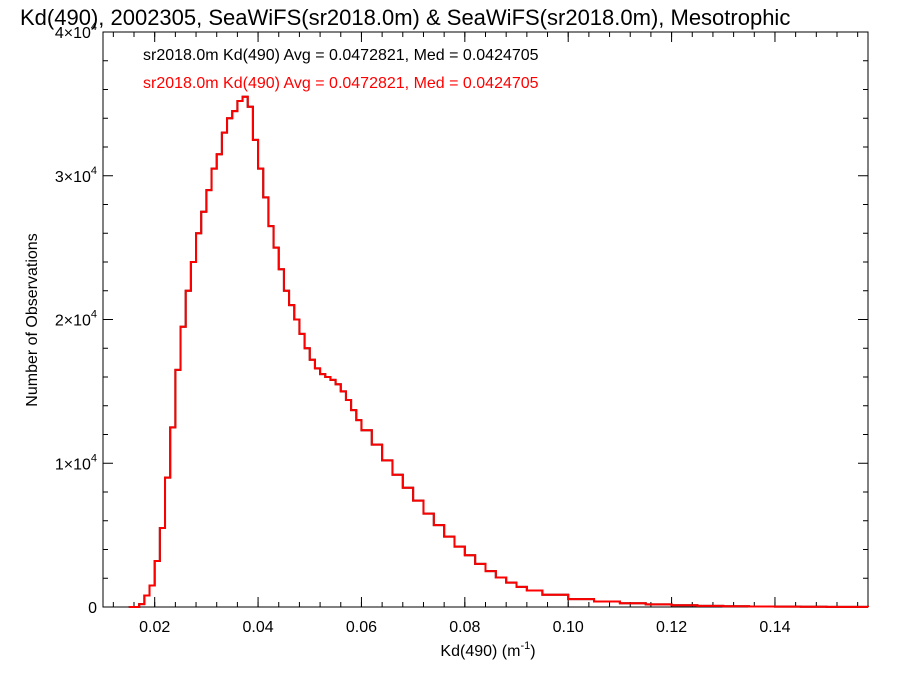 This screenshot has height=675, width=900. Describe the element at coordinates (774, 627) in the screenshot. I see `x-tick-label: 0.14` at that location.